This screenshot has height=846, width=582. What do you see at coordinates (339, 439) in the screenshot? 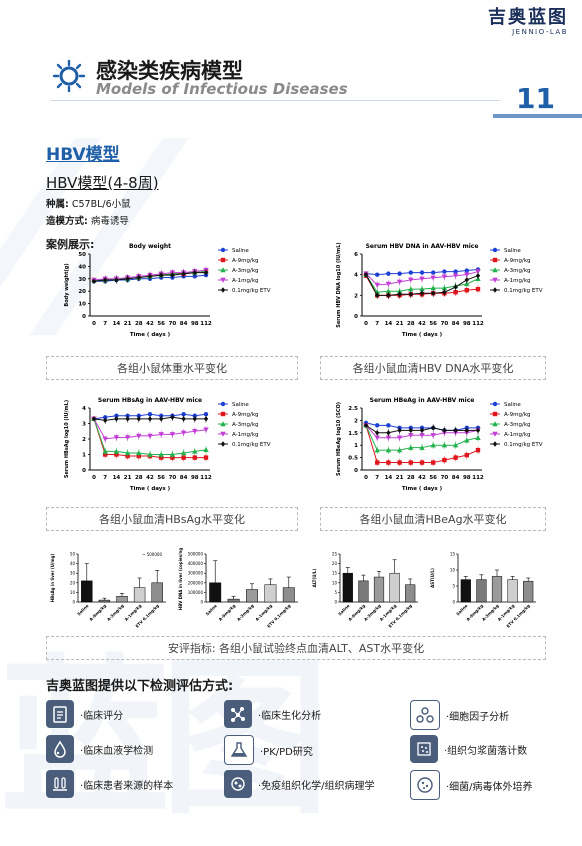
I see `y-axis-label: Serum HBeAg log10 (SCO)` at bounding box center [339, 439].